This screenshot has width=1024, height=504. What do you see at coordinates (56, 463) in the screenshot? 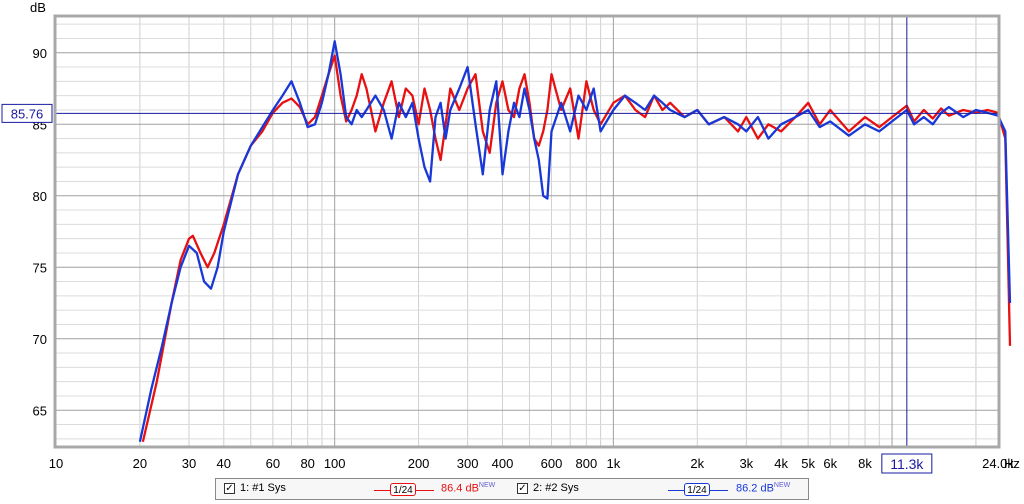
I see `x-tick-label: 10` at bounding box center [56, 463].